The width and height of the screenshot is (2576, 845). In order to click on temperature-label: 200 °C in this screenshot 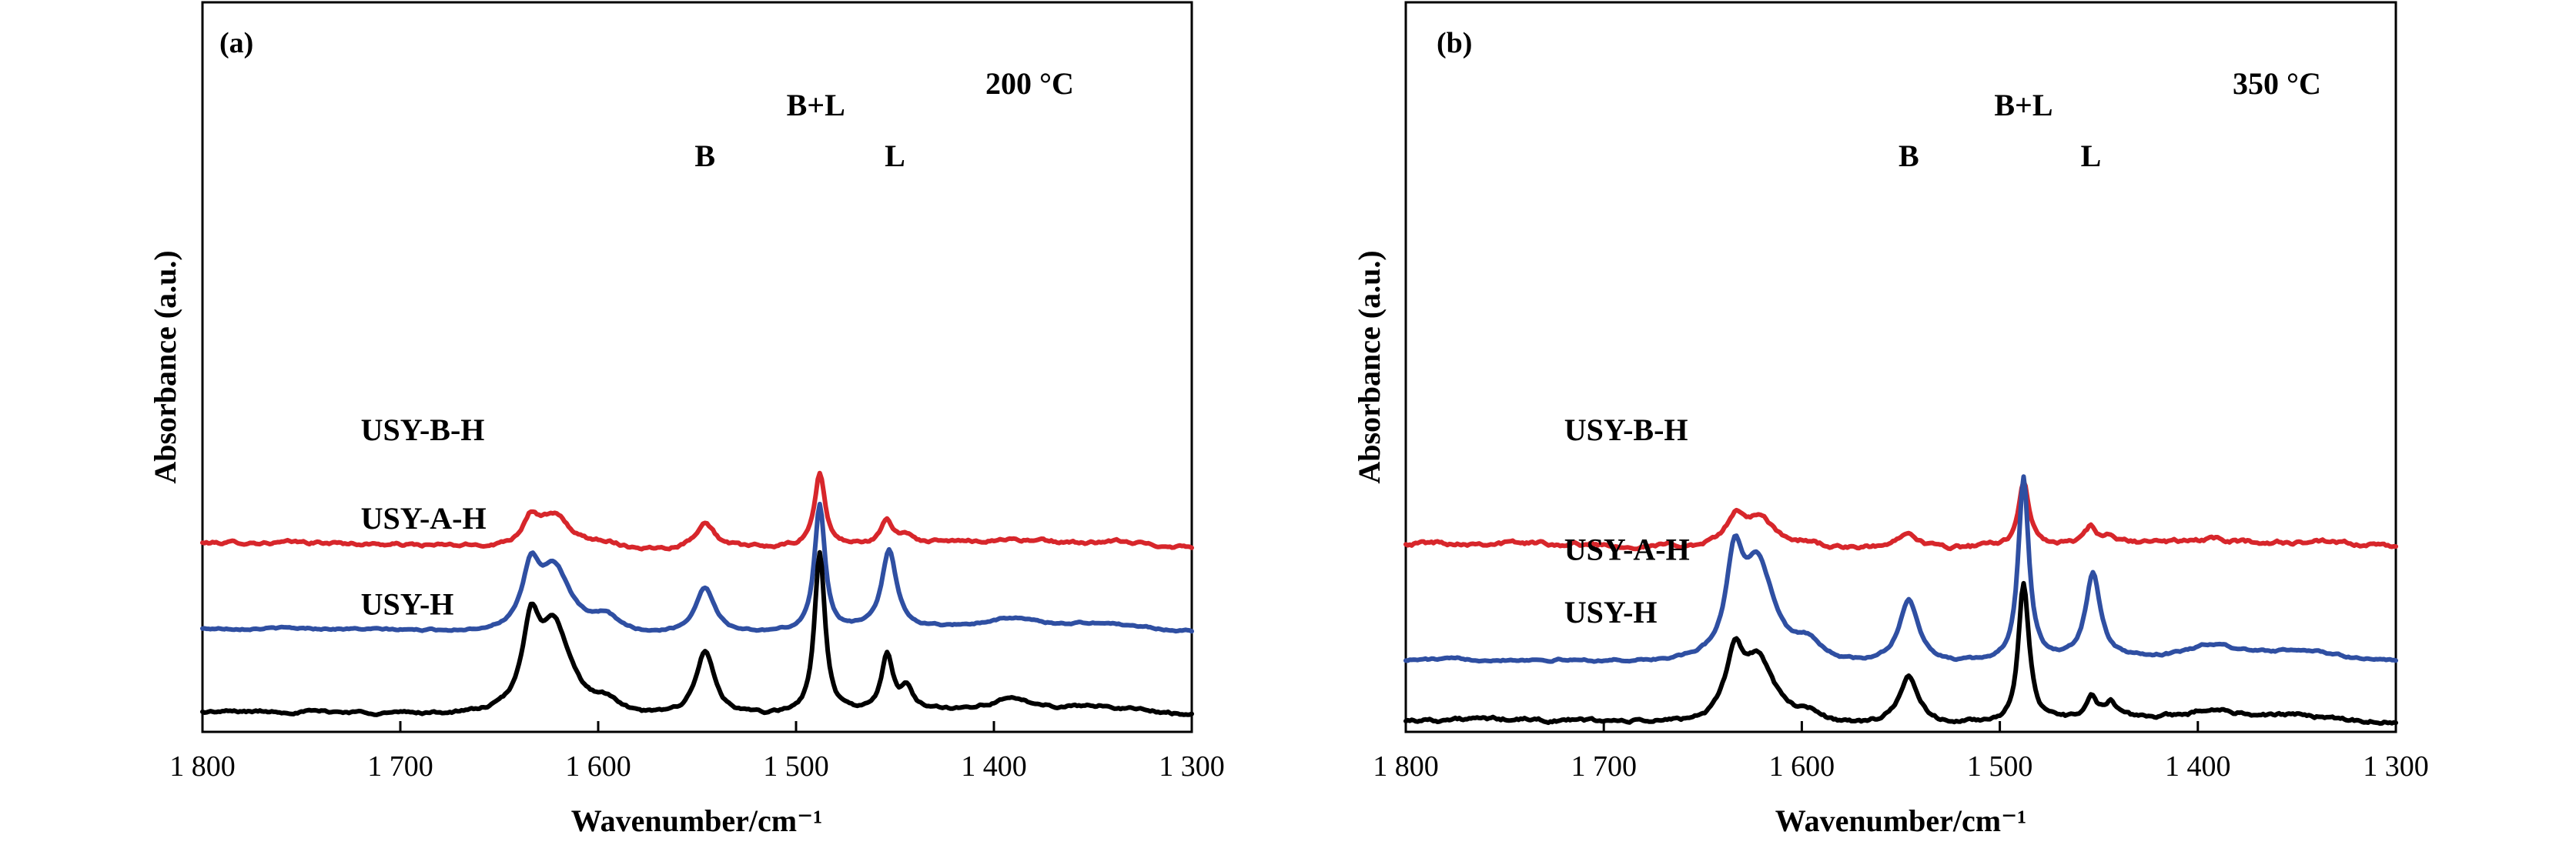, I will do `click(1030, 84)`.